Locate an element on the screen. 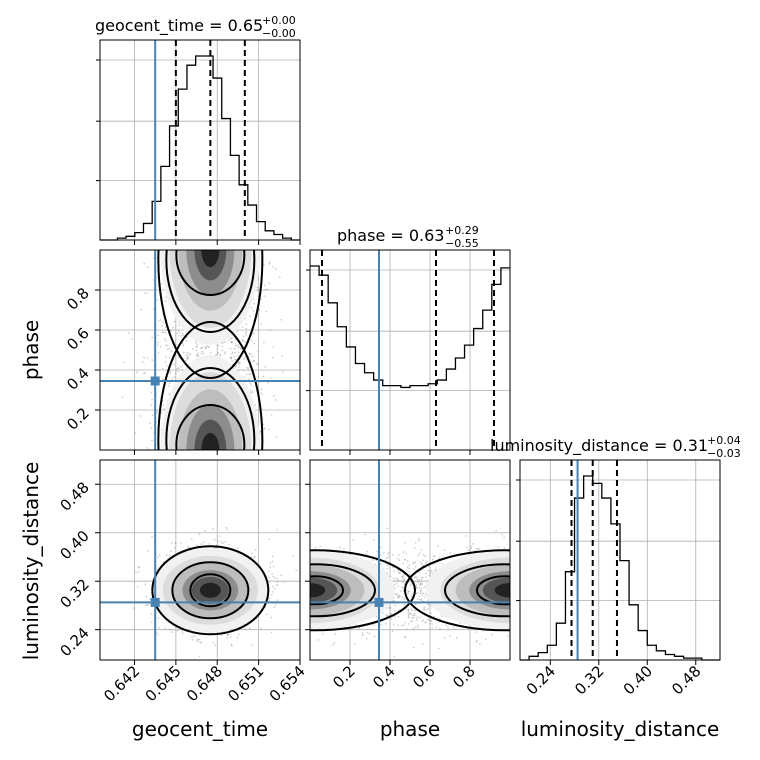 The width and height of the screenshot is (760, 760). ylabel-phase: phase is located at coordinates (31, 350).